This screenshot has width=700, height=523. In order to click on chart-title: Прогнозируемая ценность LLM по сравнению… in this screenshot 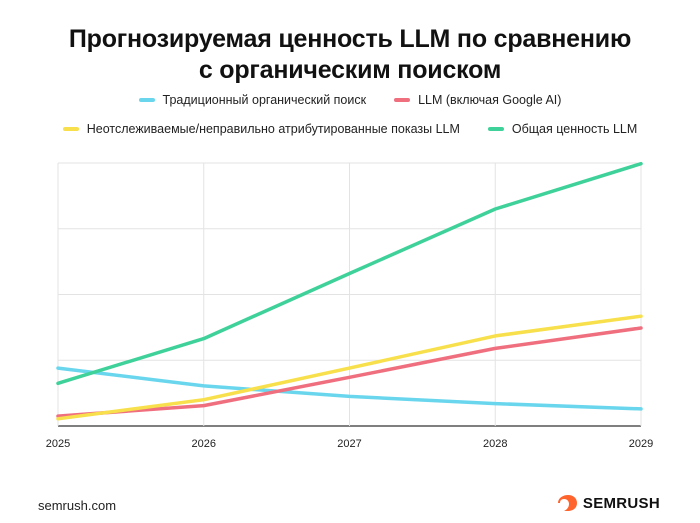, I will do `click(350, 55)`.